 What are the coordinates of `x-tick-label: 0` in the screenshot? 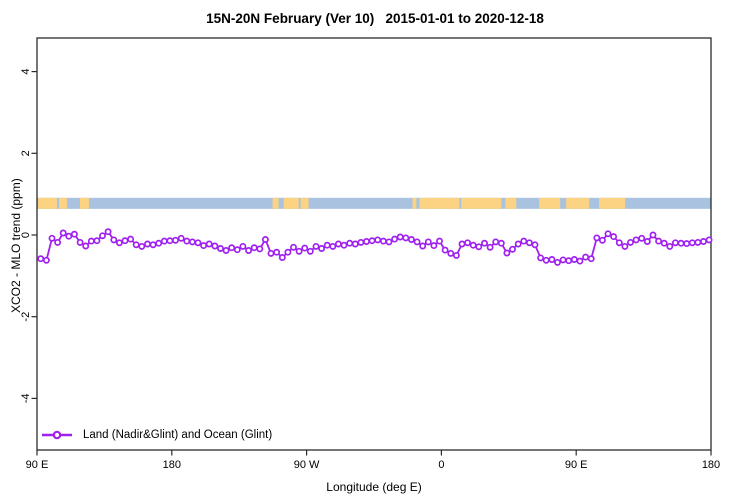 It's located at (441, 465).